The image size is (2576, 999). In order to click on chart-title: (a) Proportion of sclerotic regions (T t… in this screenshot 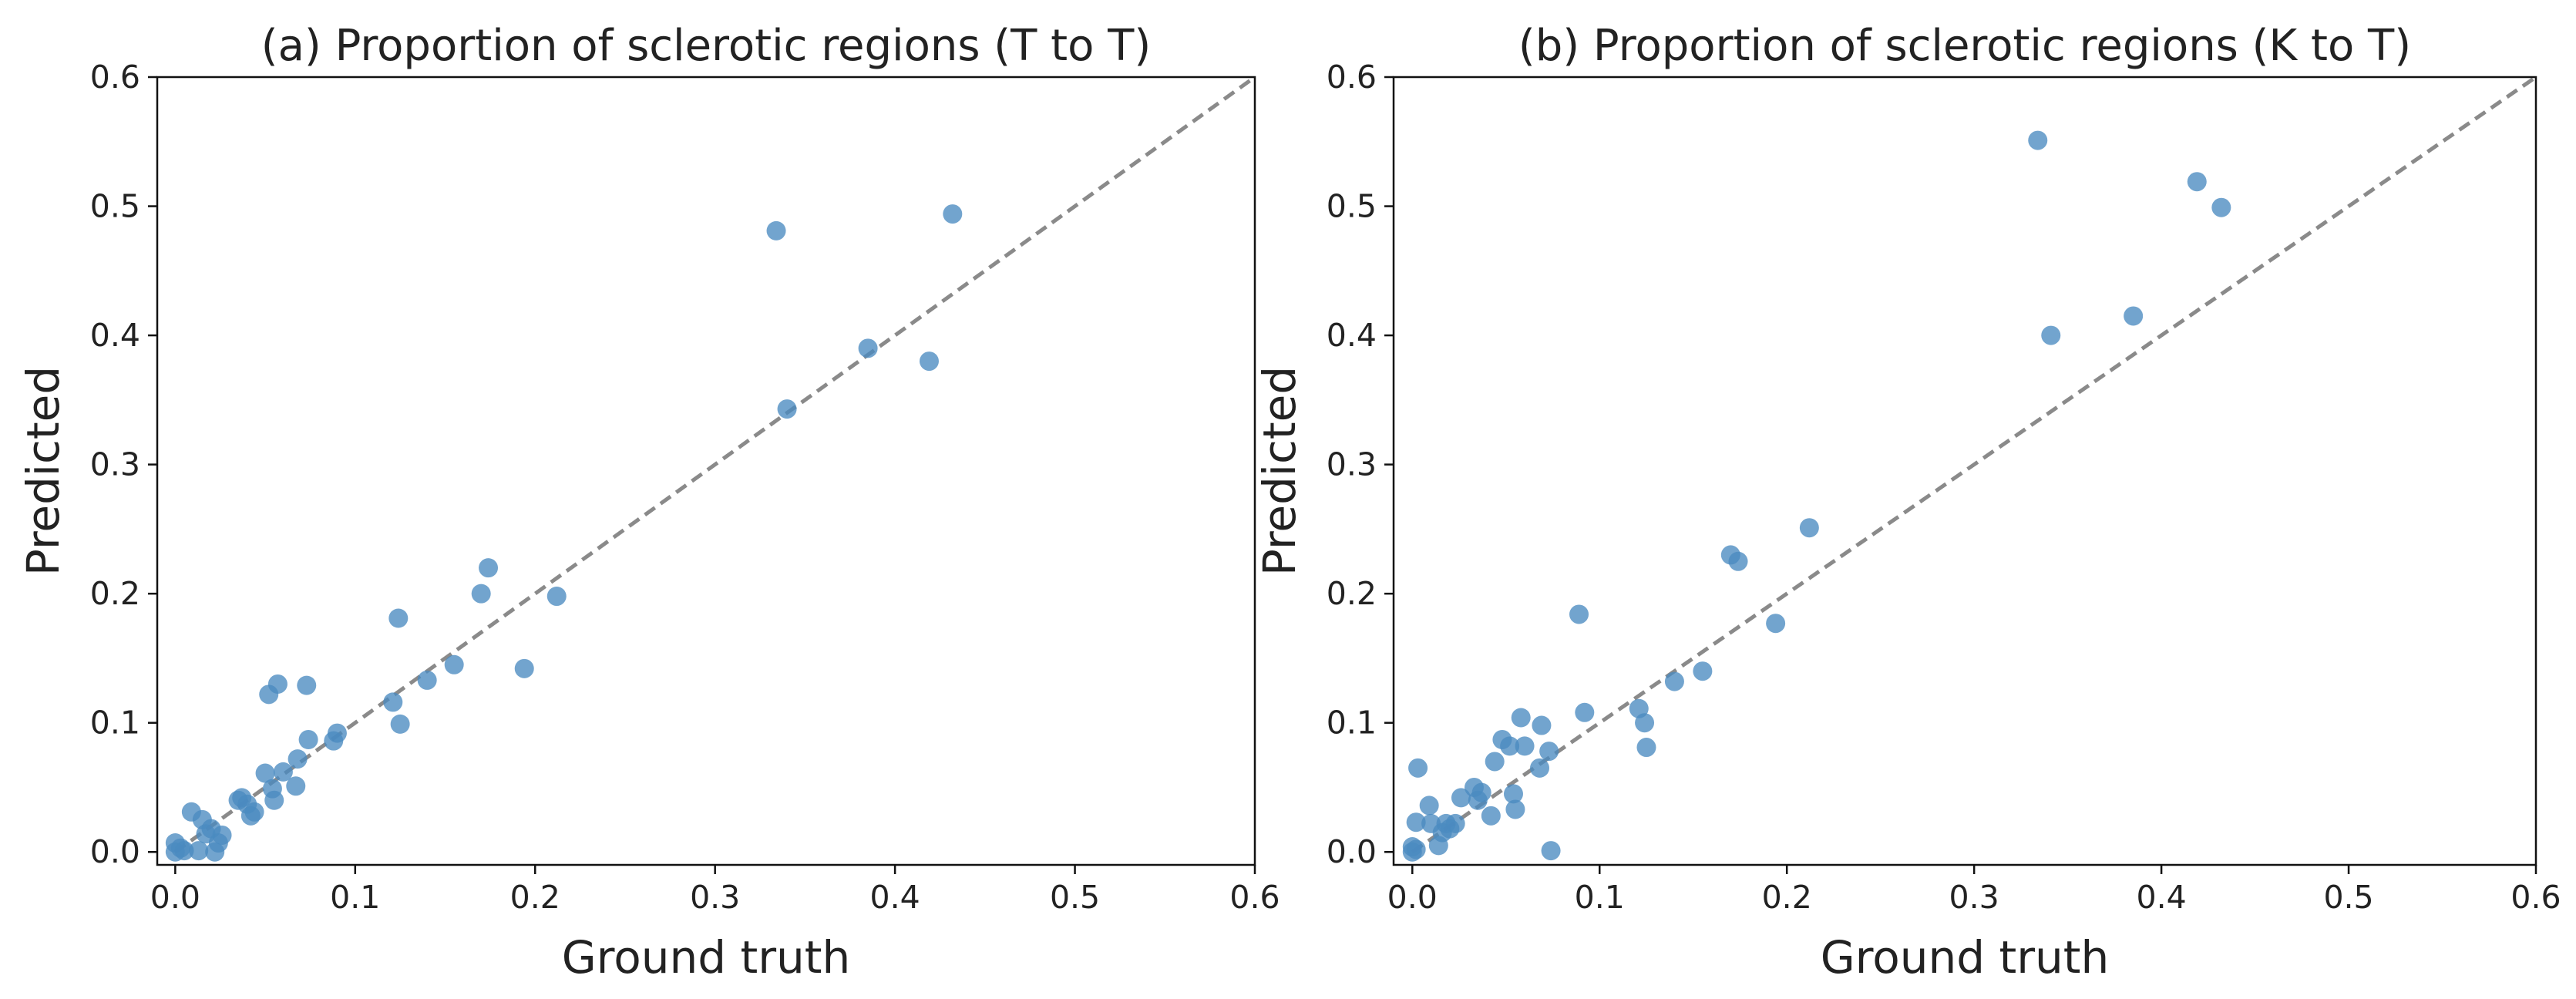, I will do `click(706, 46)`.